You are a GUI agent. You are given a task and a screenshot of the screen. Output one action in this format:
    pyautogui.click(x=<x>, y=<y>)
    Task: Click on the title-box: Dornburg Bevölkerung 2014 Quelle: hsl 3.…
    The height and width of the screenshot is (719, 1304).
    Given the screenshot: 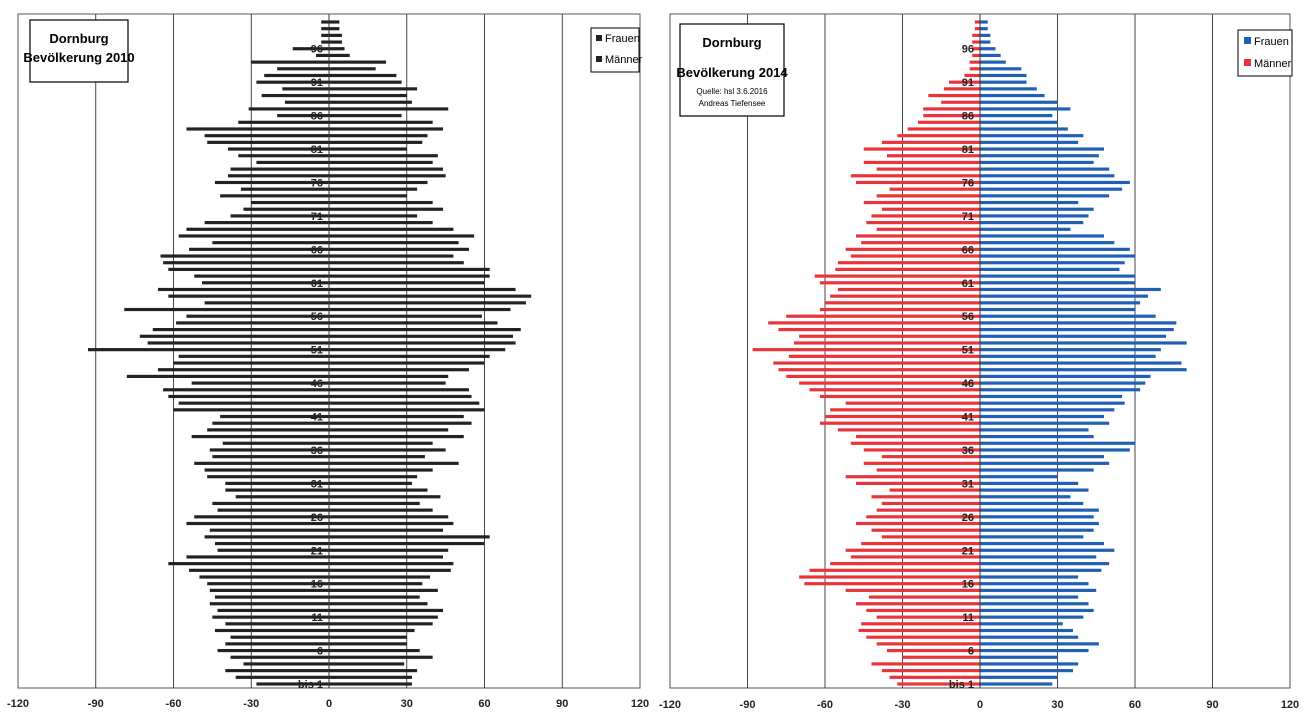 What is the action you would take?
    pyautogui.click(x=732, y=70)
    